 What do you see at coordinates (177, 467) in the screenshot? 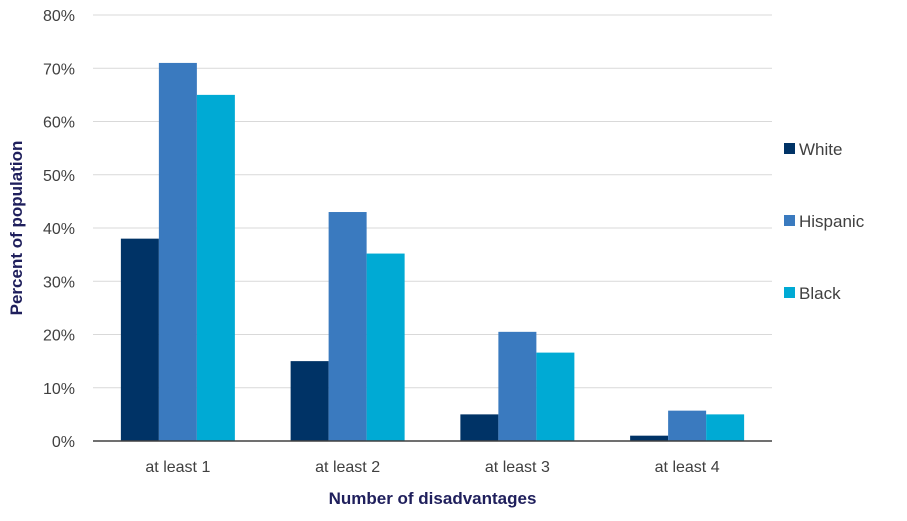
I see `x-tick-label: at least 1` at bounding box center [177, 467].